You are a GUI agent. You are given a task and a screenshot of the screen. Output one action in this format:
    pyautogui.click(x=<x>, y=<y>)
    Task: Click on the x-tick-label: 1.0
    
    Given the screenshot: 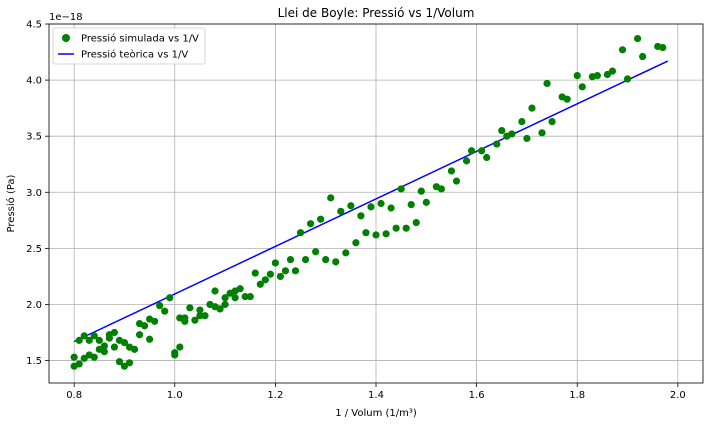 What is the action you would take?
    pyautogui.click(x=175, y=395)
    